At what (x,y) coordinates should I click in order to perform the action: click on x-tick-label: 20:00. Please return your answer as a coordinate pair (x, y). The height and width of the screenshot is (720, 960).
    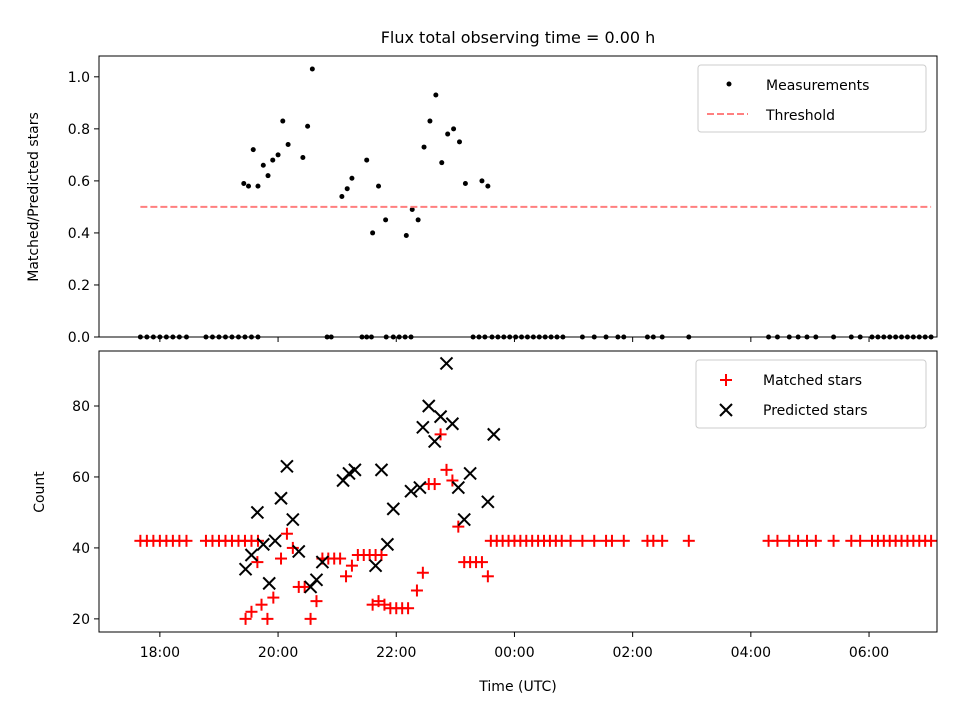
    Looking at the image, I should click on (278, 653).